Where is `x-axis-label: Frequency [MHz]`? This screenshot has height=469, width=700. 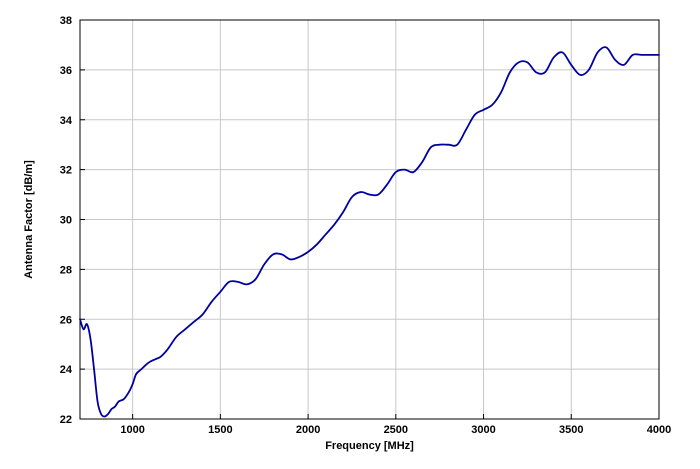 x-axis-label: Frequency [MHz] is located at coordinates (369, 446).